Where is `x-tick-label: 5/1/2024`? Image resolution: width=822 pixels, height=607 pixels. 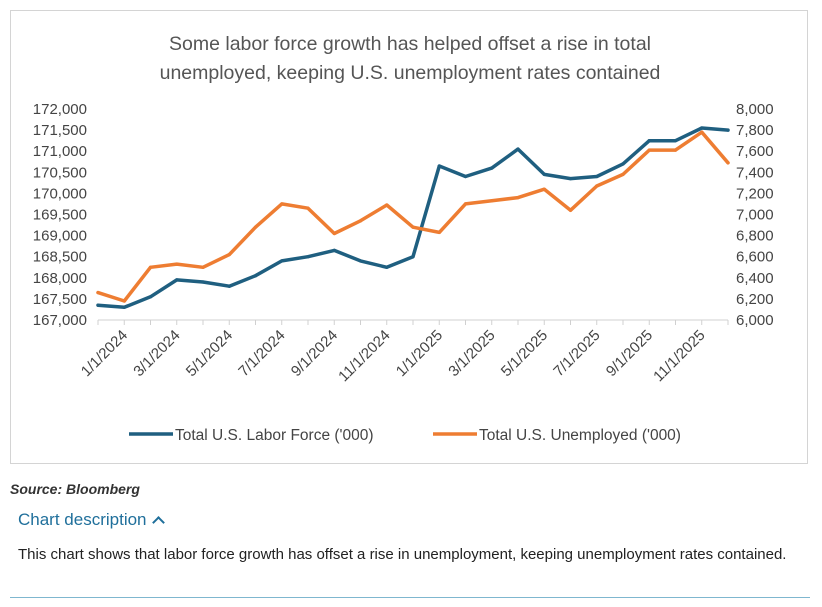 x-tick-label: 5/1/2024 is located at coordinates (209, 353).